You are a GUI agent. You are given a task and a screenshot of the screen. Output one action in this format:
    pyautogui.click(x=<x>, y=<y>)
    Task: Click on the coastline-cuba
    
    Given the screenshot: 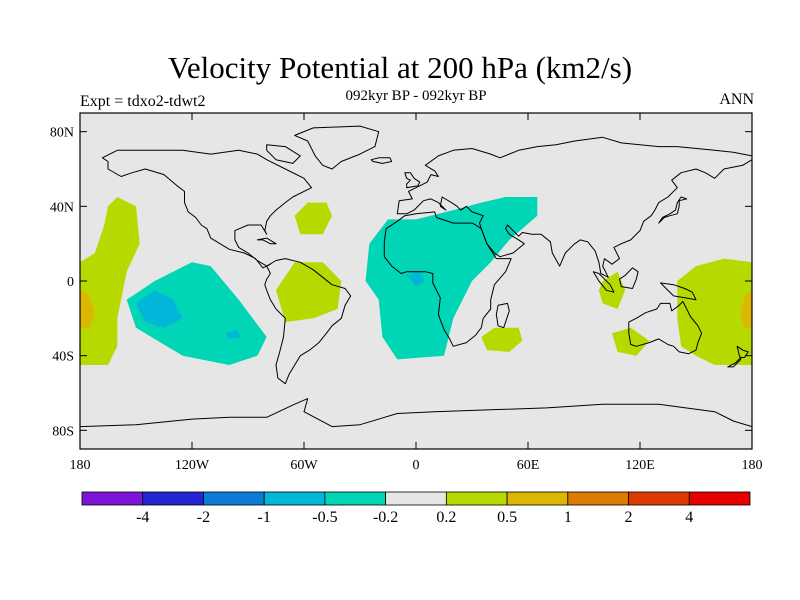 What is the action you would take?
    pyautogui.click(x=266, y=241)
    